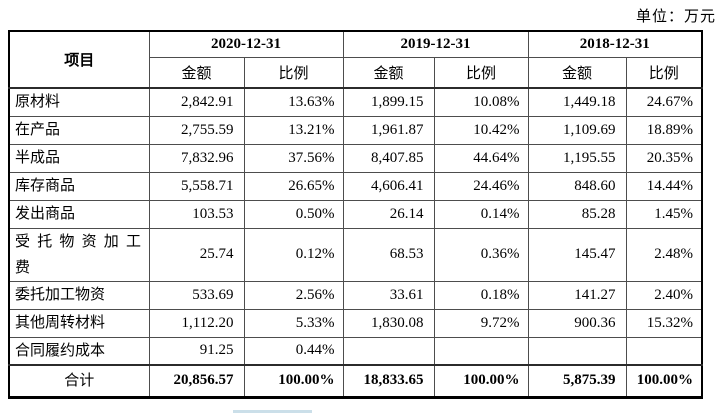 The image size is (723, 414). What do you see at coordinates (293, 102) in the screenshot?
I see `ratio-cell: 13.63%` at bounding box center [293, 102].